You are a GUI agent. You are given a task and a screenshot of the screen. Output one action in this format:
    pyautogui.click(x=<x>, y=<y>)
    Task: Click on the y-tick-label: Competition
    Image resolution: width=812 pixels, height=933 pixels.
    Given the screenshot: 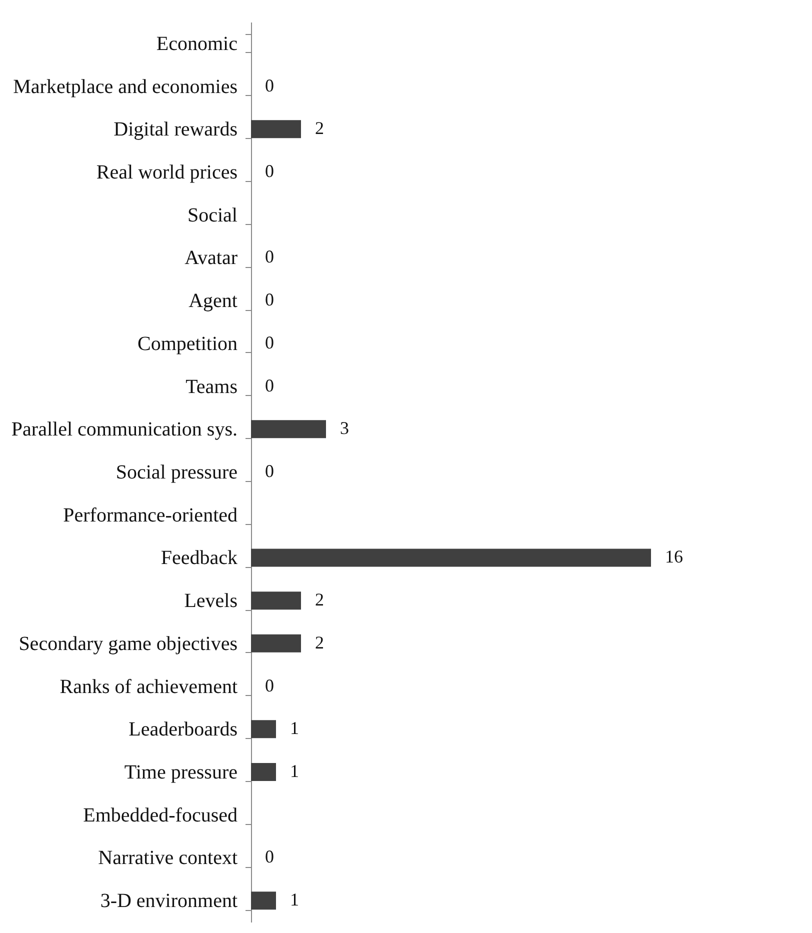 What is the action you would take?
    pyautogui.click(x=188, y=343)
    